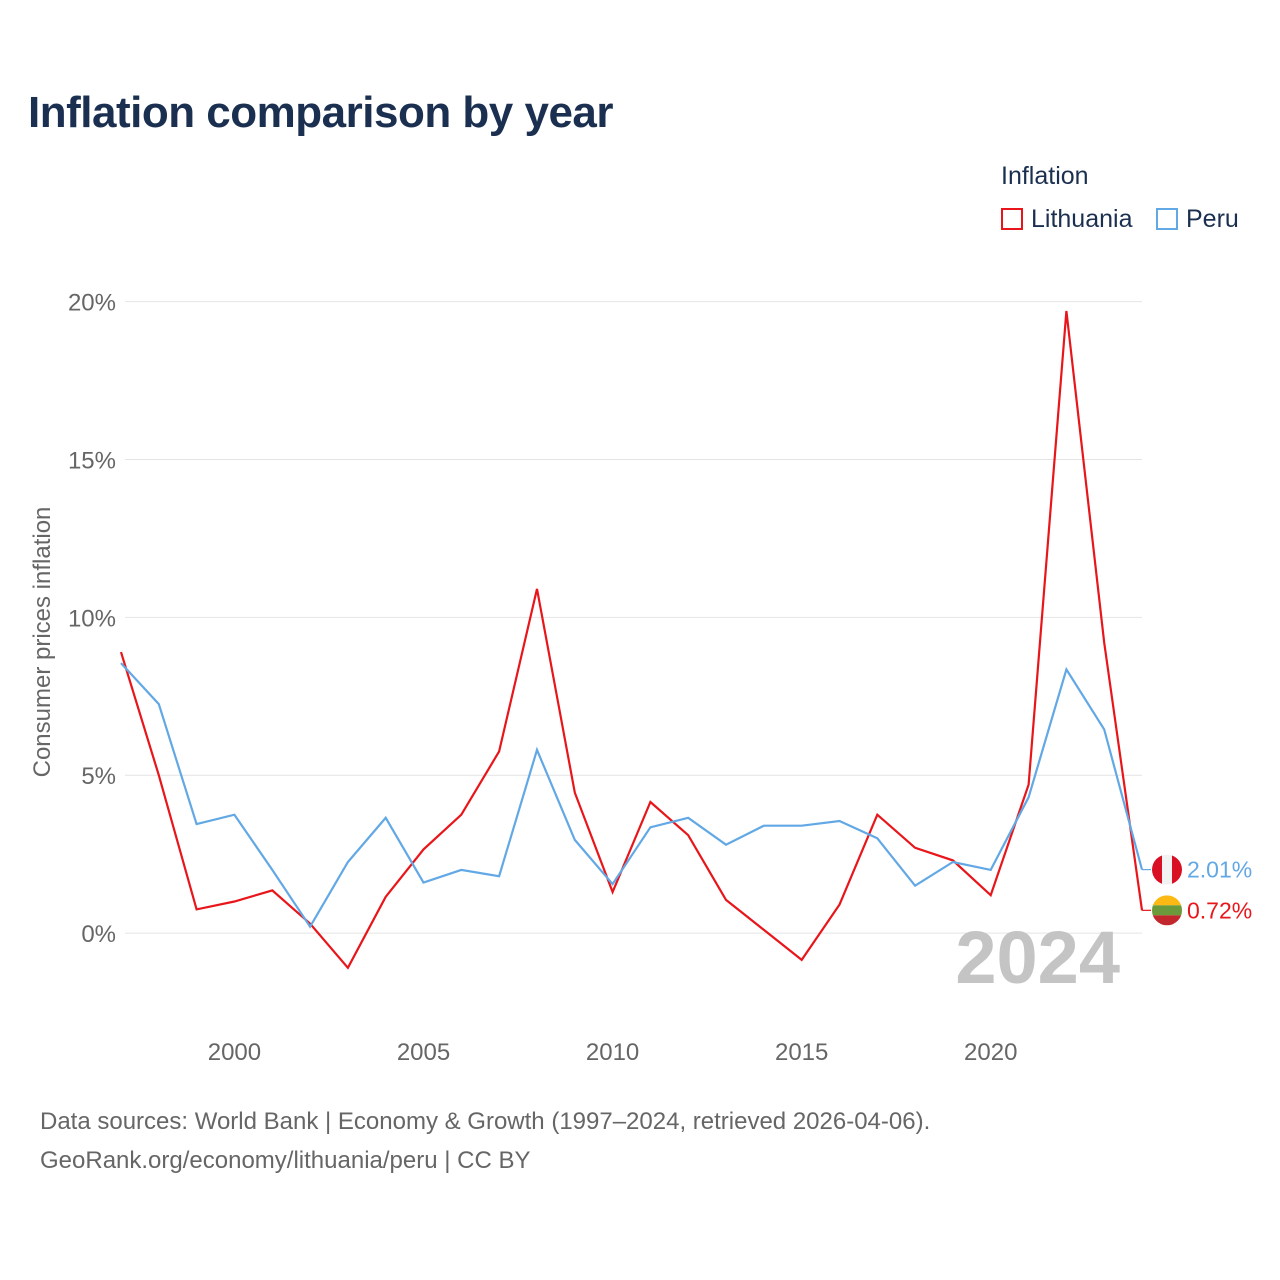 This screenshot has width=1280, height=1280. Describe the element at coordinates (92, 303) in the screenshot. I see `y-tick-label: 20%` at that location.